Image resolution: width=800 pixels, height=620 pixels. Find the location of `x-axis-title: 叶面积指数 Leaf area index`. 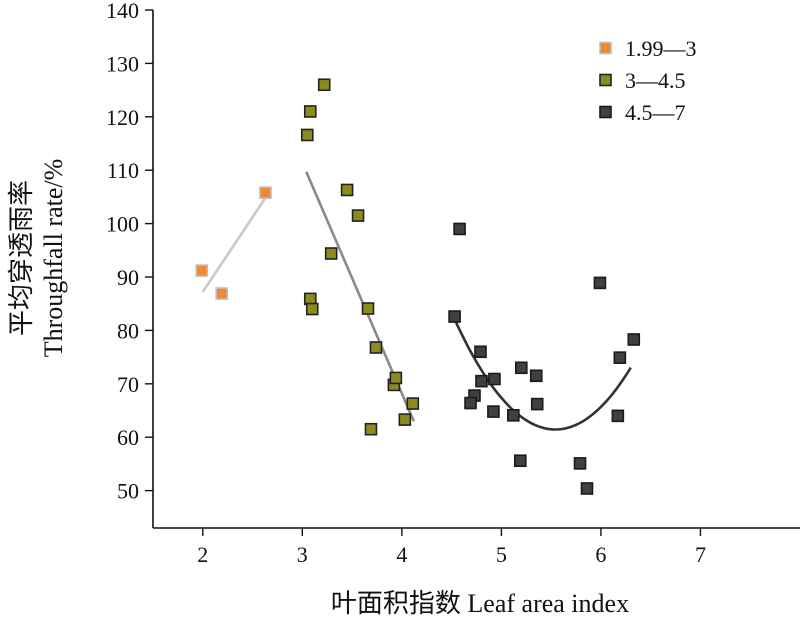

x-axis-title: 叶面积指数 Leaf area index is located at coordinates (480, 603).